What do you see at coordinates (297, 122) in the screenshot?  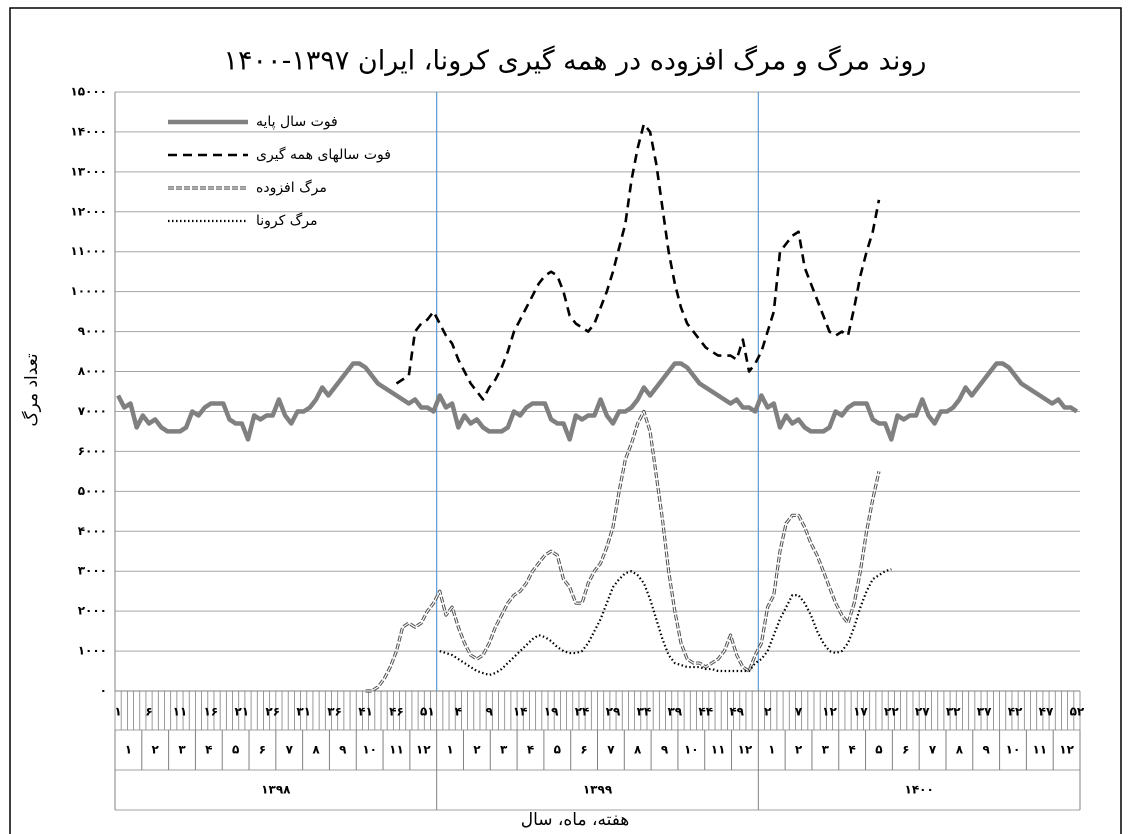 I see `legend-label: فوت سال پایه` at bounding box center [297, 122].